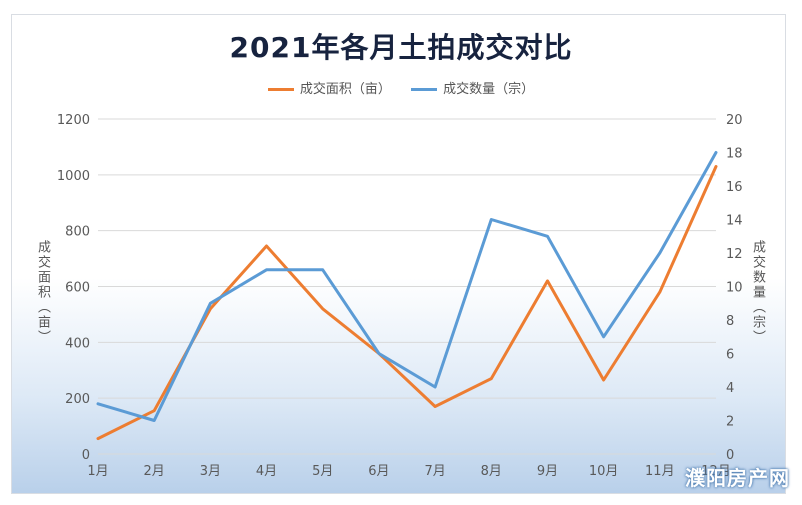  I want to click on y-tick-left: 400, so click(77, 343).